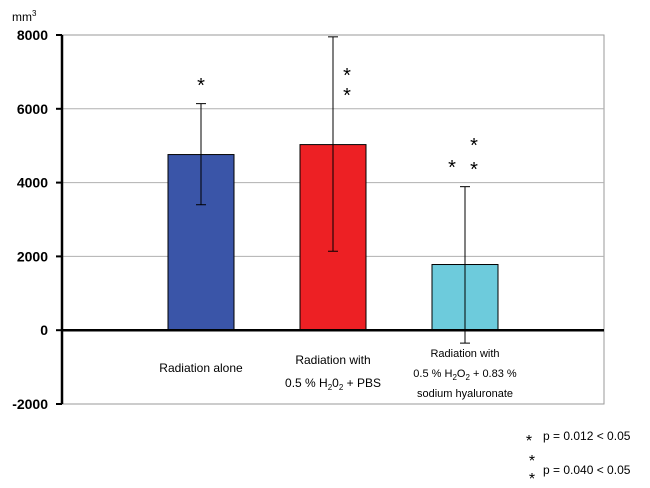 This screenshot has height=488, width=650. I want to click on category-label: sodium hyaluronate, so click(465, 394).